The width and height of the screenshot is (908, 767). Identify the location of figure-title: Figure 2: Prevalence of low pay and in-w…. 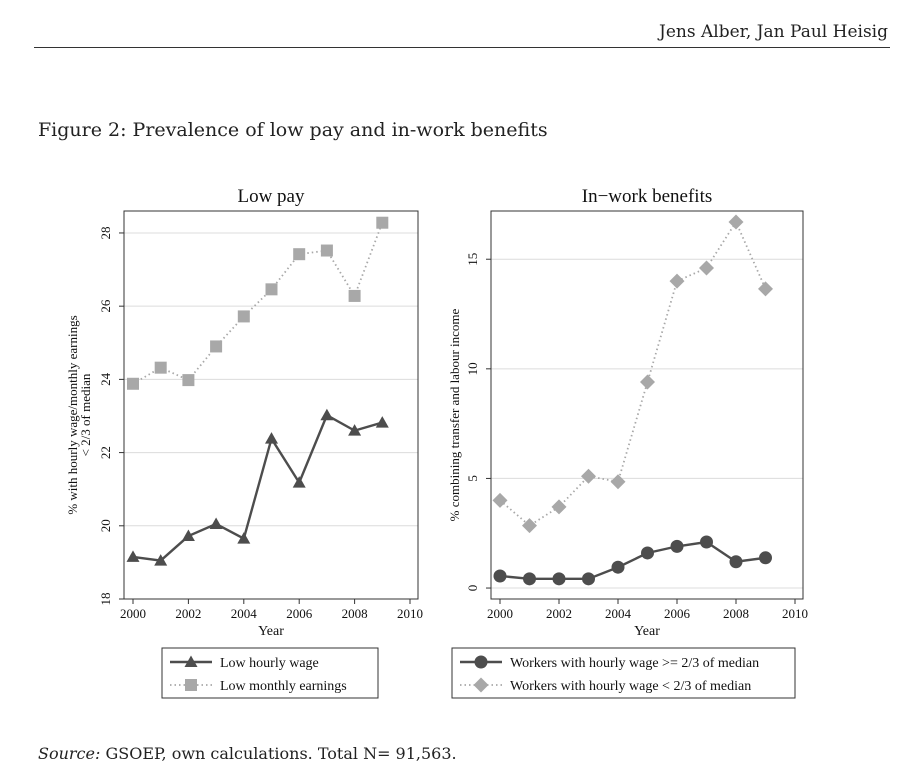
(293, 130).